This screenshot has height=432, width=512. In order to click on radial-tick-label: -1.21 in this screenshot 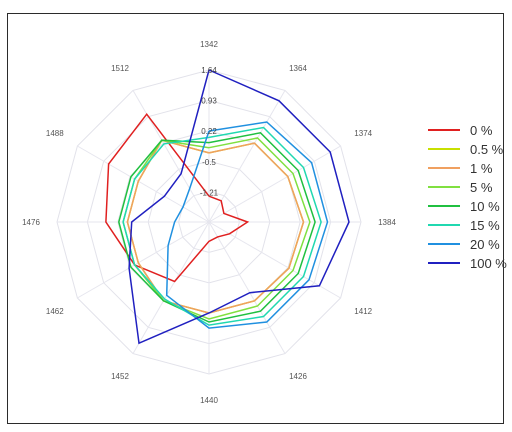, I will do `click(209, 192)`.